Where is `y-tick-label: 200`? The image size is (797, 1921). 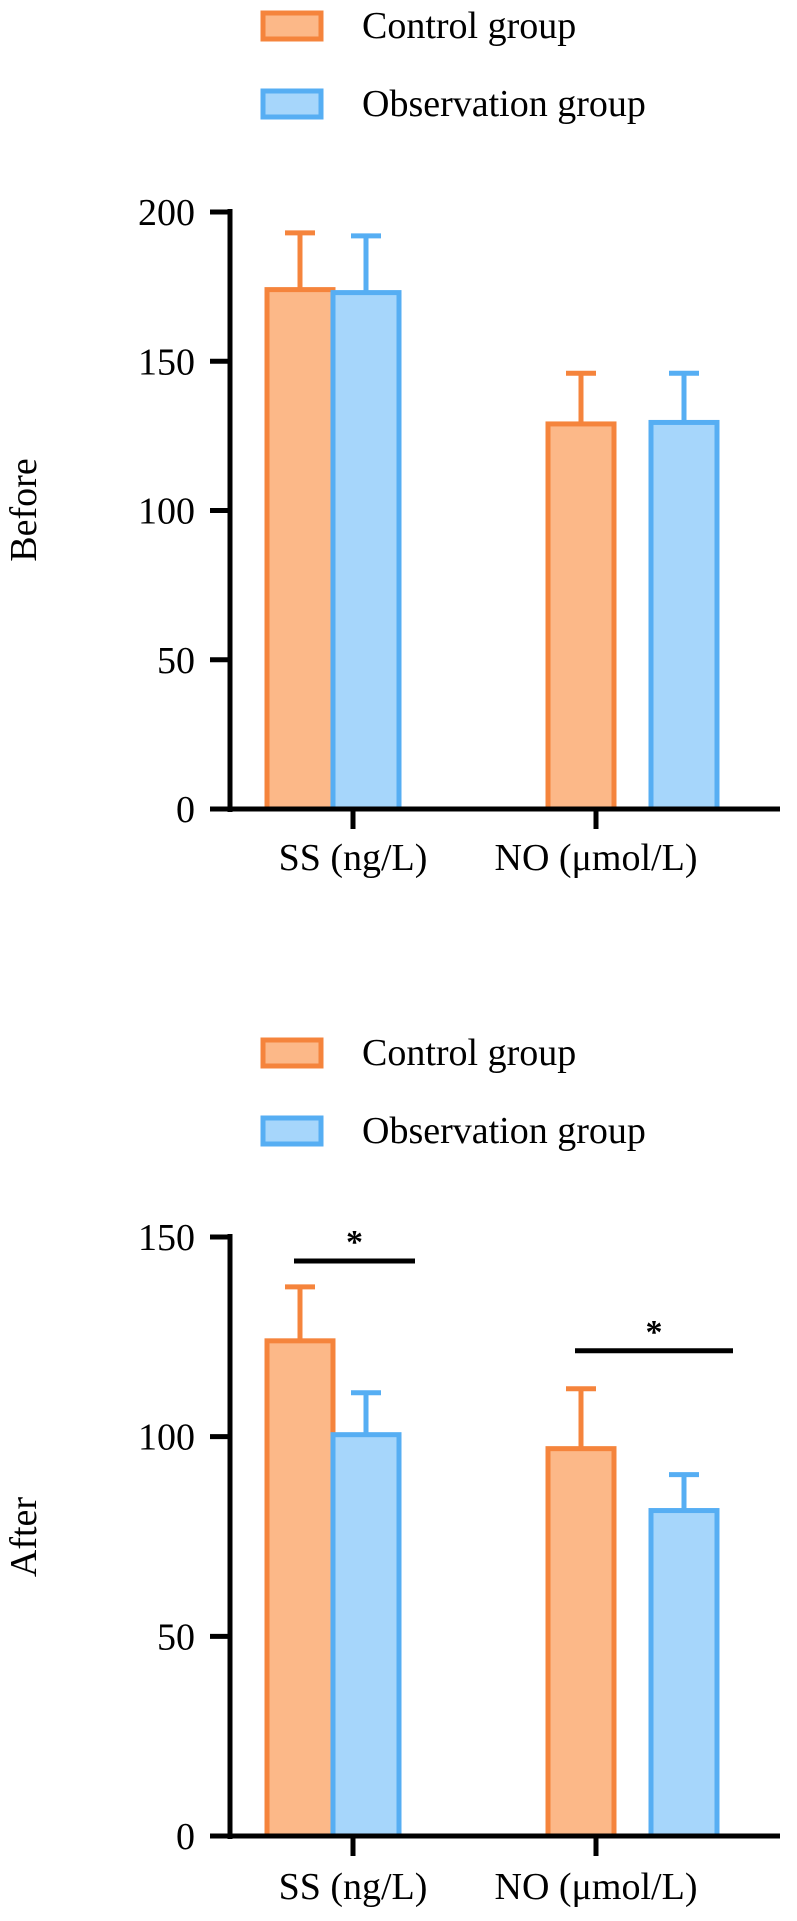 y-tick-label: 200 is located at coordinates (166, 213).